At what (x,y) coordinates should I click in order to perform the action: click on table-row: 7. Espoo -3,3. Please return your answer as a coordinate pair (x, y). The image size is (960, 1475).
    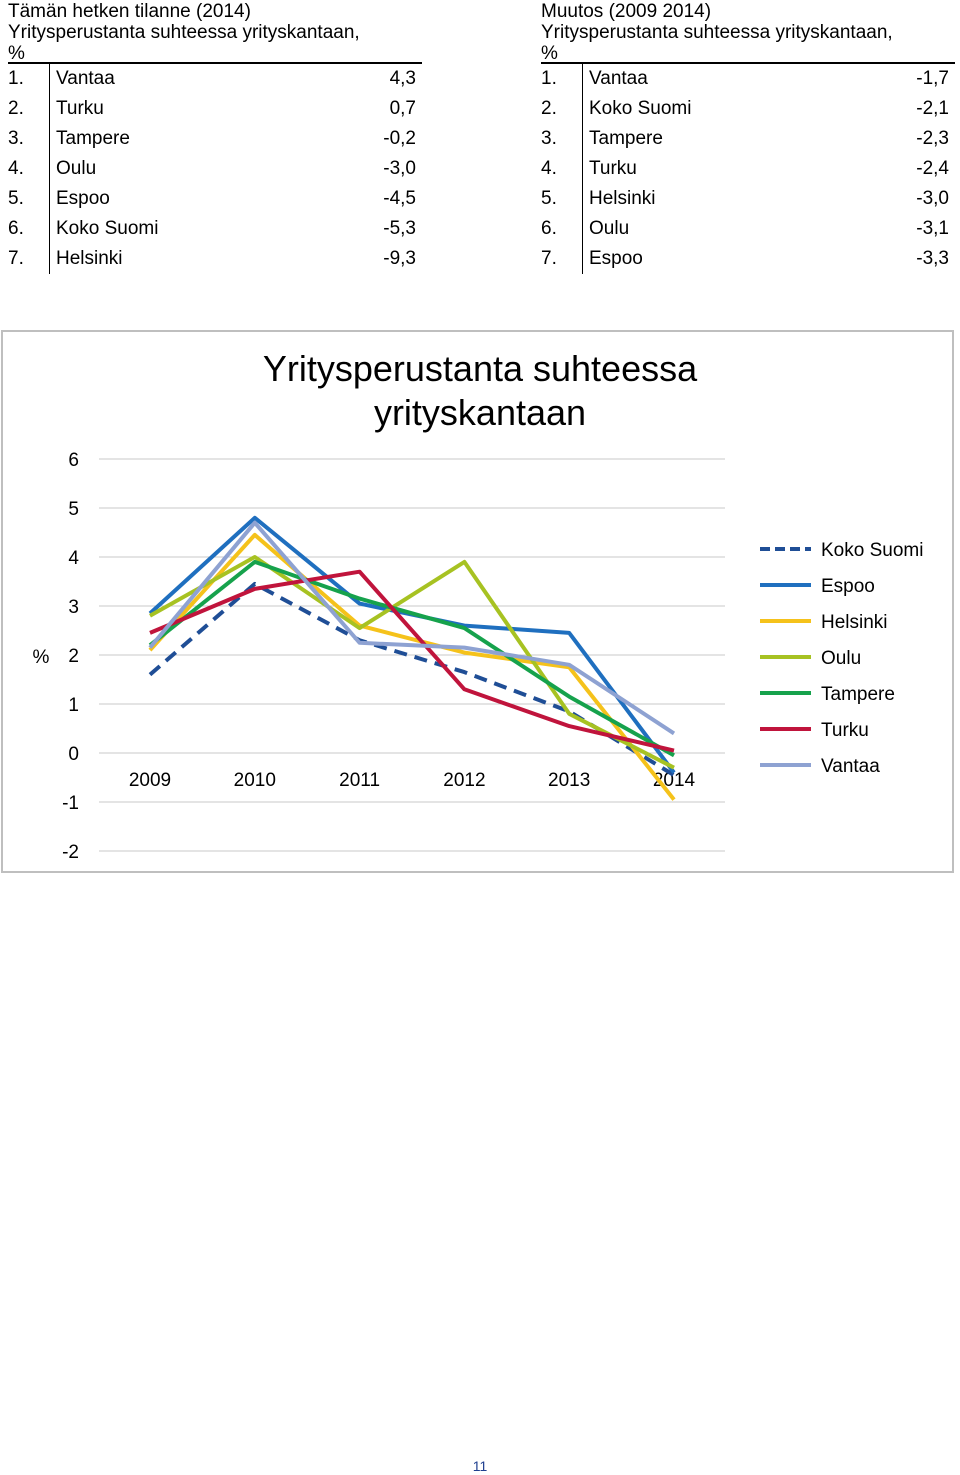
    Looking at the image, I should click on (748, 259).